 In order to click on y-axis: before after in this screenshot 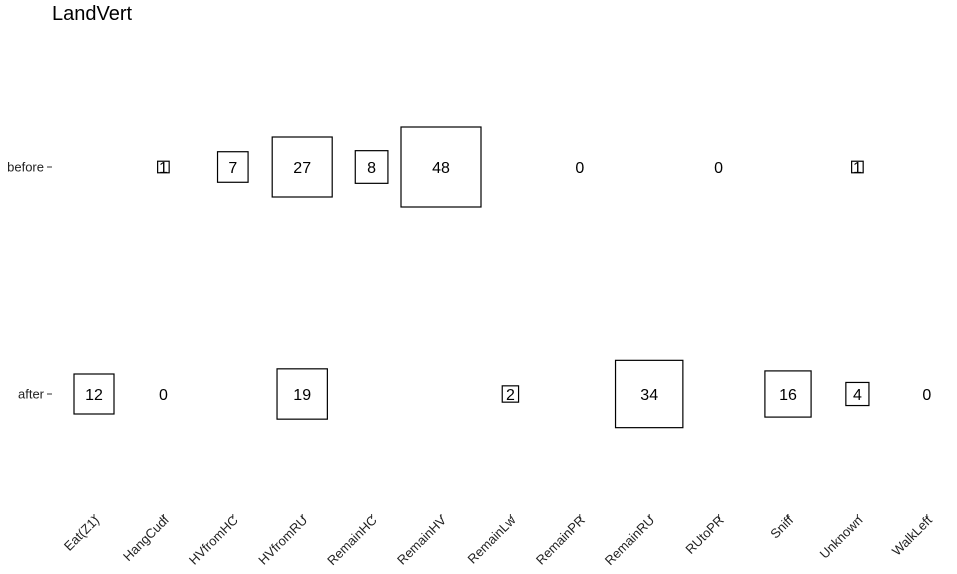, I will do `click(29, 281)`.